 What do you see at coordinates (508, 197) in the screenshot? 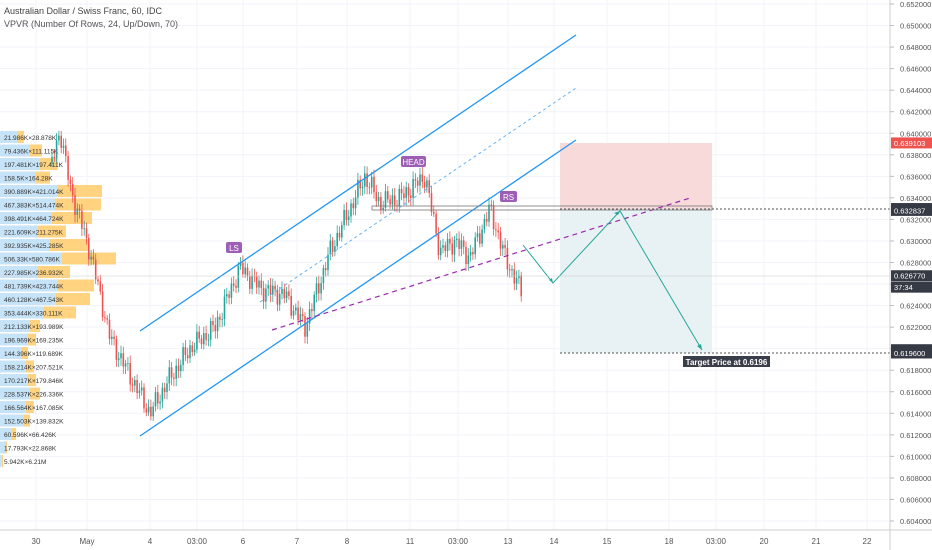
I see `rs-label-text: RS` at bounding box center [508, 197].